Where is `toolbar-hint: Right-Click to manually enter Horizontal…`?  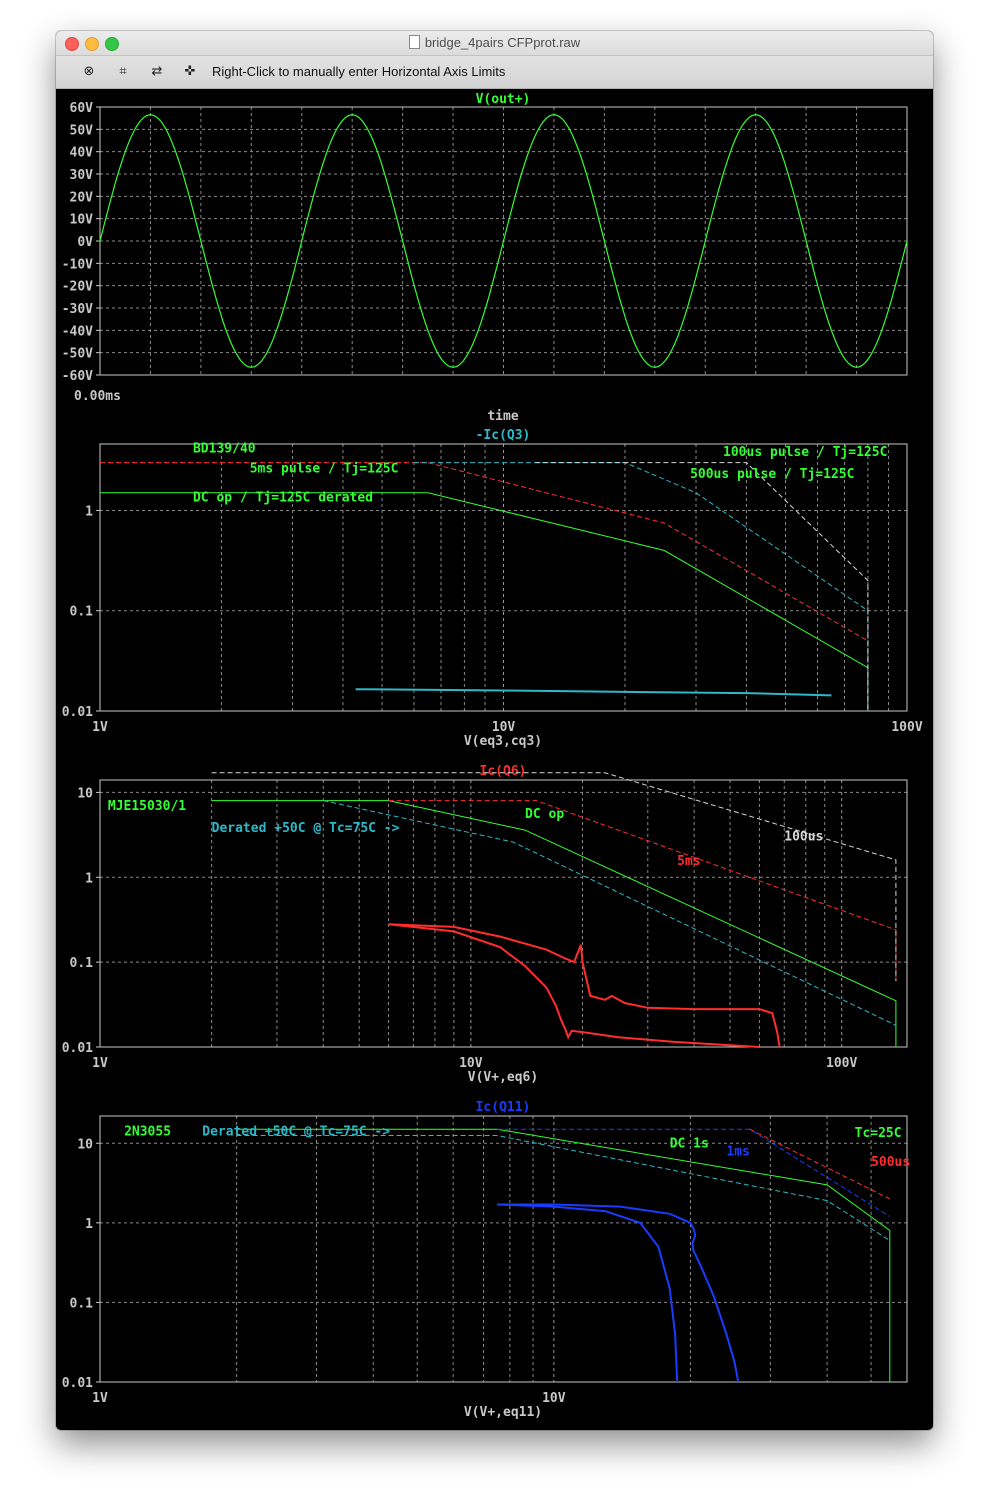
toolbar-hint: Right-Click to manually enter Horizontal… is located at coordinates (359, 71).